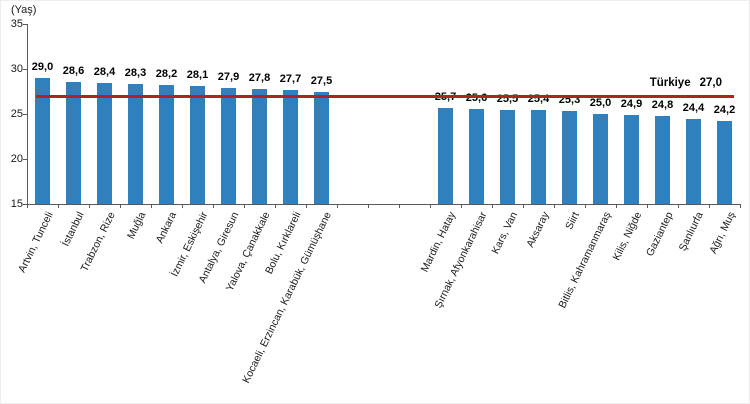 This screenshot has width=750, height=404. I want to click on bar-value-label: 28,1, so click(197, 75).